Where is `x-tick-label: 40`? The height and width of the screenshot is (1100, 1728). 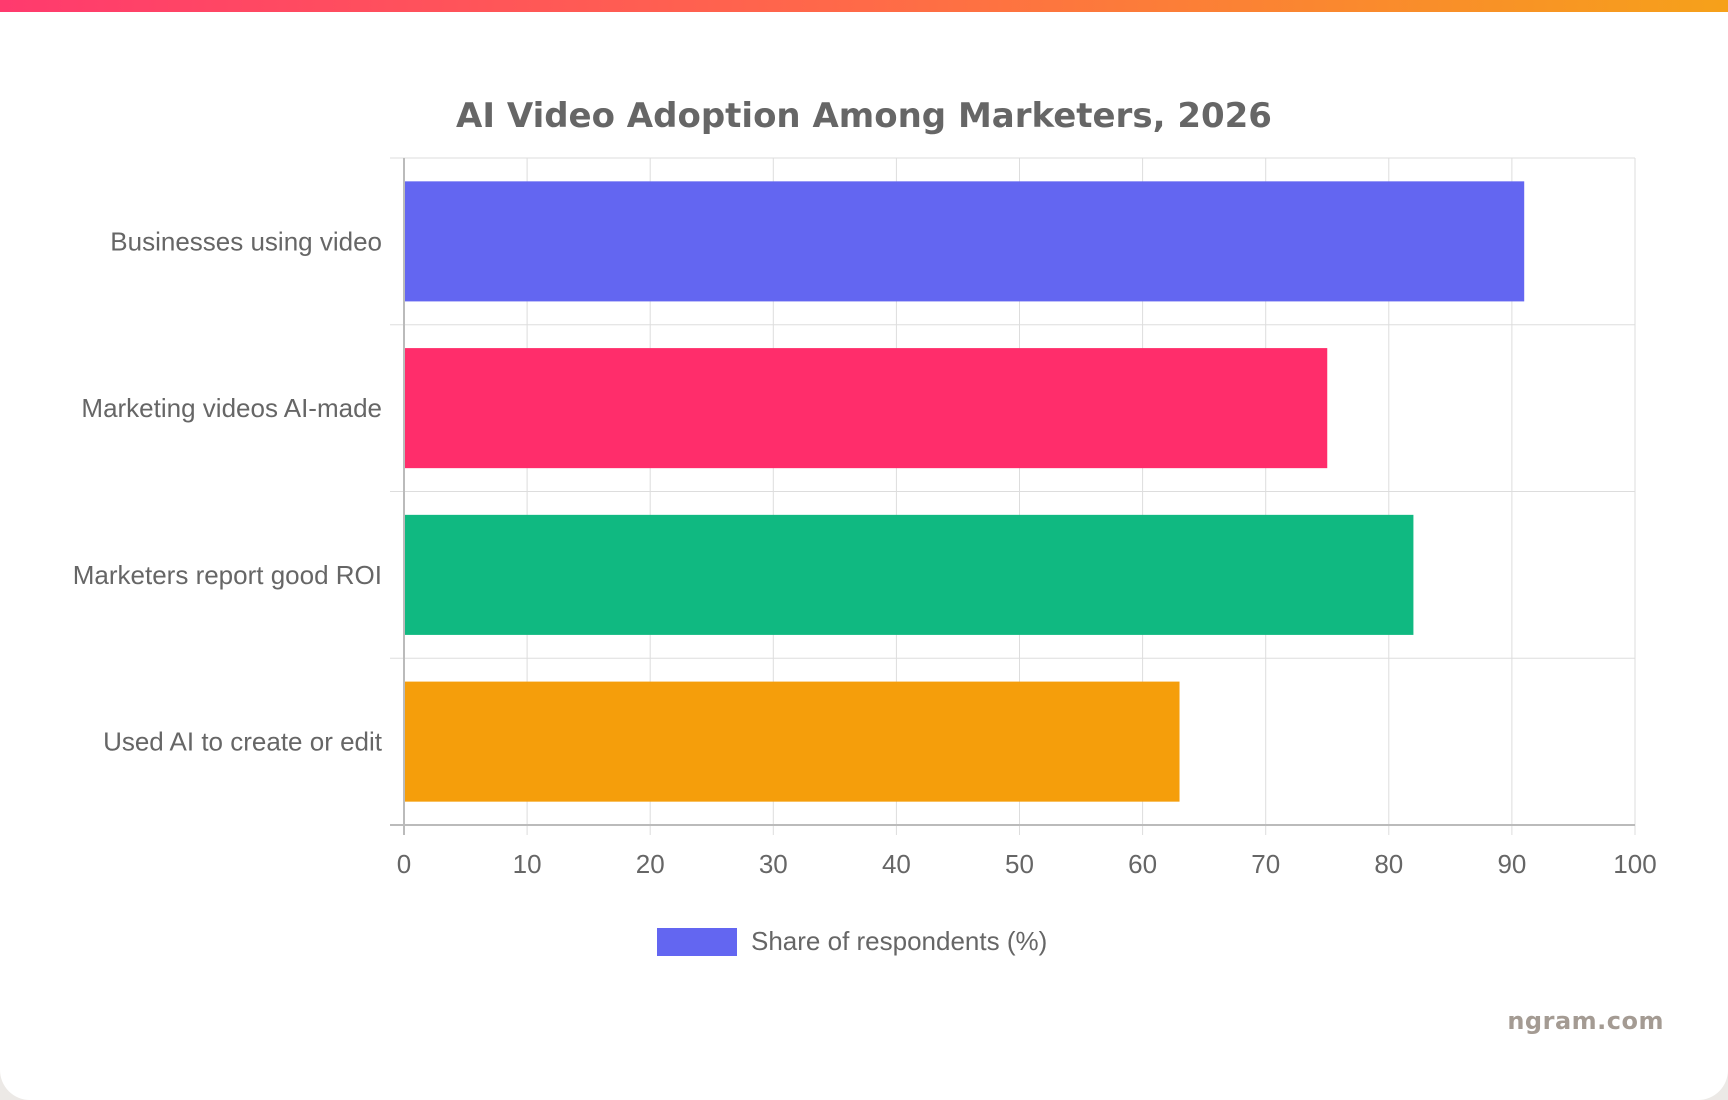
x-tick-label: 40 is located at coordinates (896, 864).